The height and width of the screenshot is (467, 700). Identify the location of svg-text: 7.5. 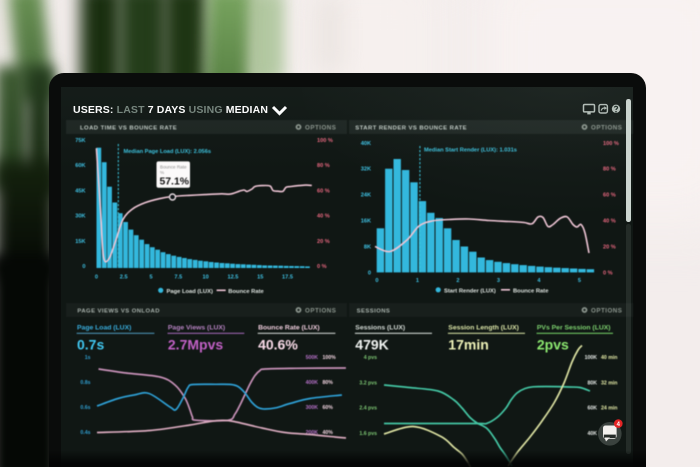
(178, 278).